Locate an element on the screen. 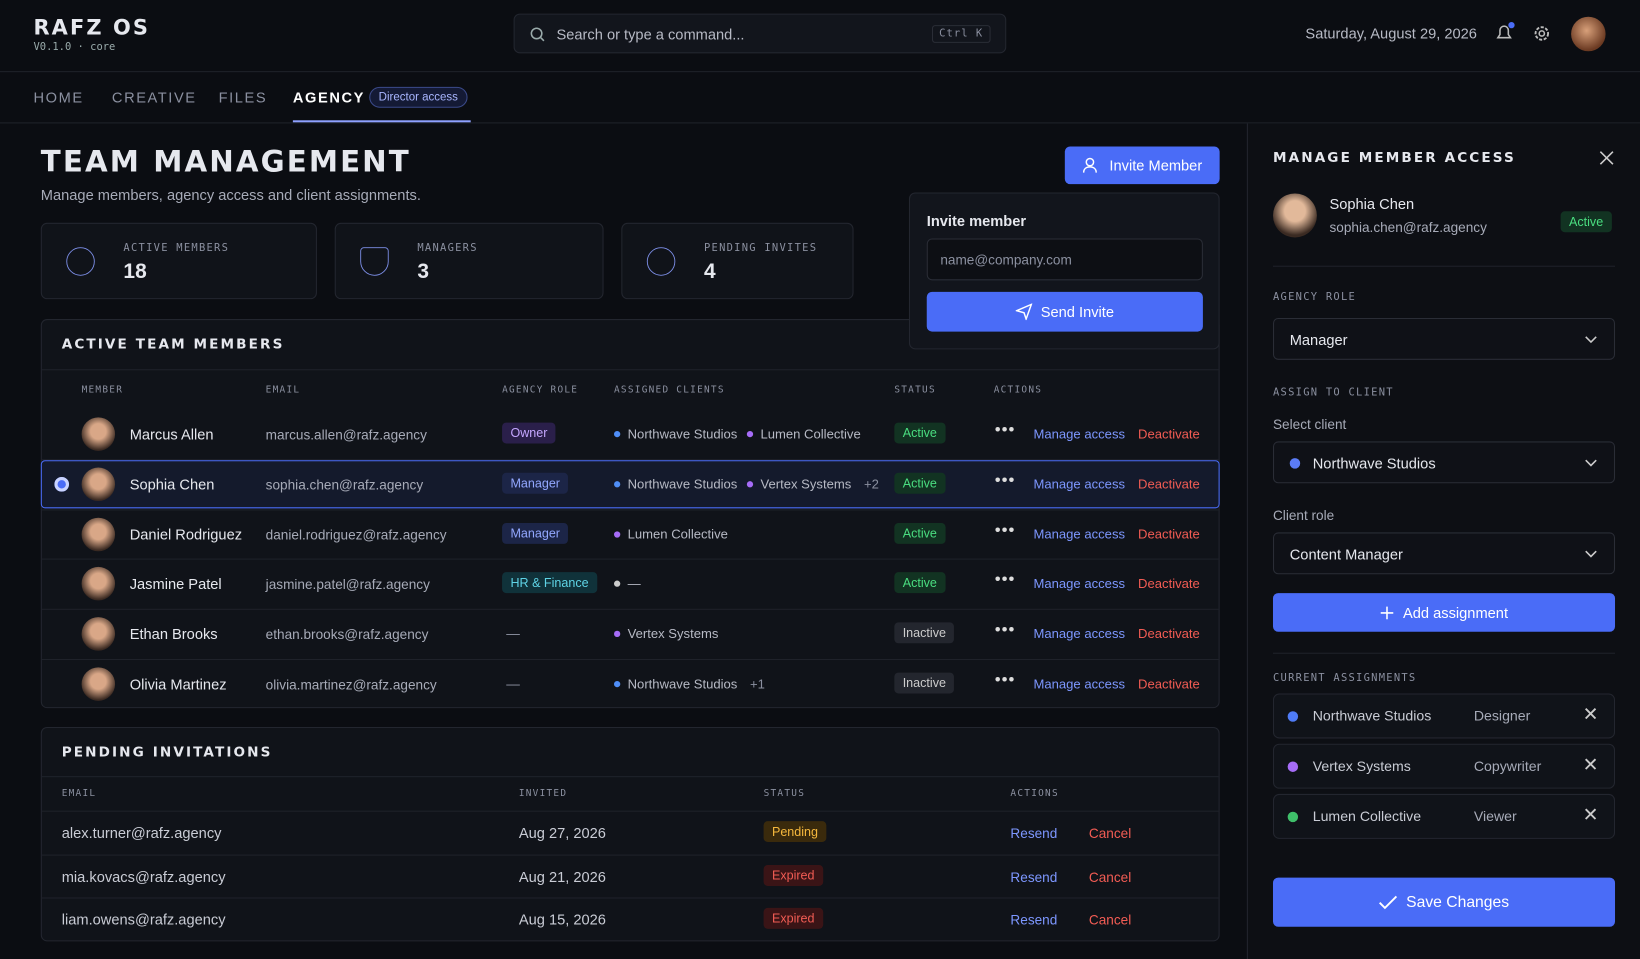 Image resolution: width=1640 pixels, height=959 pixels. assignment-dot is located at coordinates (1293, 817).